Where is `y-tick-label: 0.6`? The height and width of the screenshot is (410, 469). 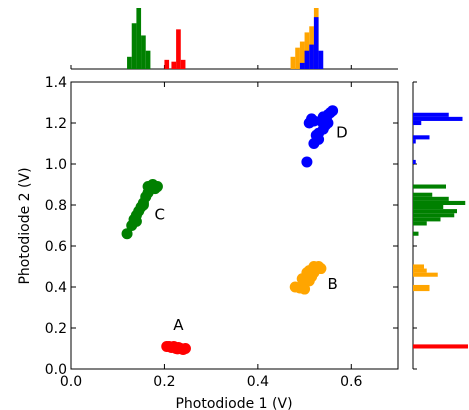
y-tick-label: 0.6 is located at coordinates (56, 247).